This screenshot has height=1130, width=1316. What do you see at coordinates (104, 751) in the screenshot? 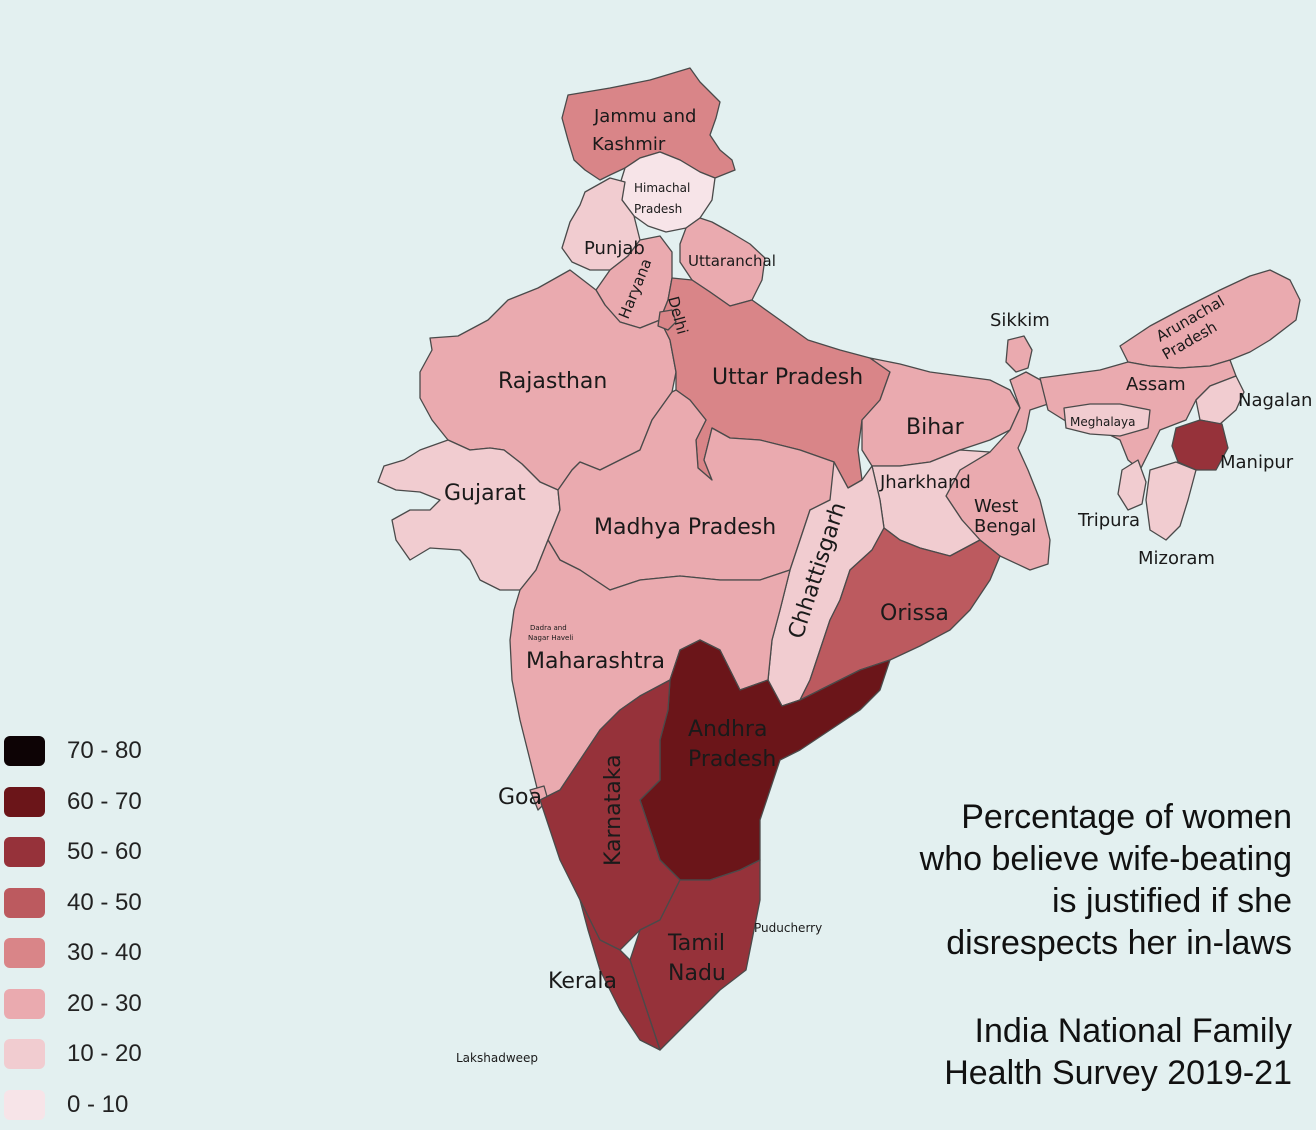
I see `legend-label: 70 - 80` at bounding box center [104, 751].